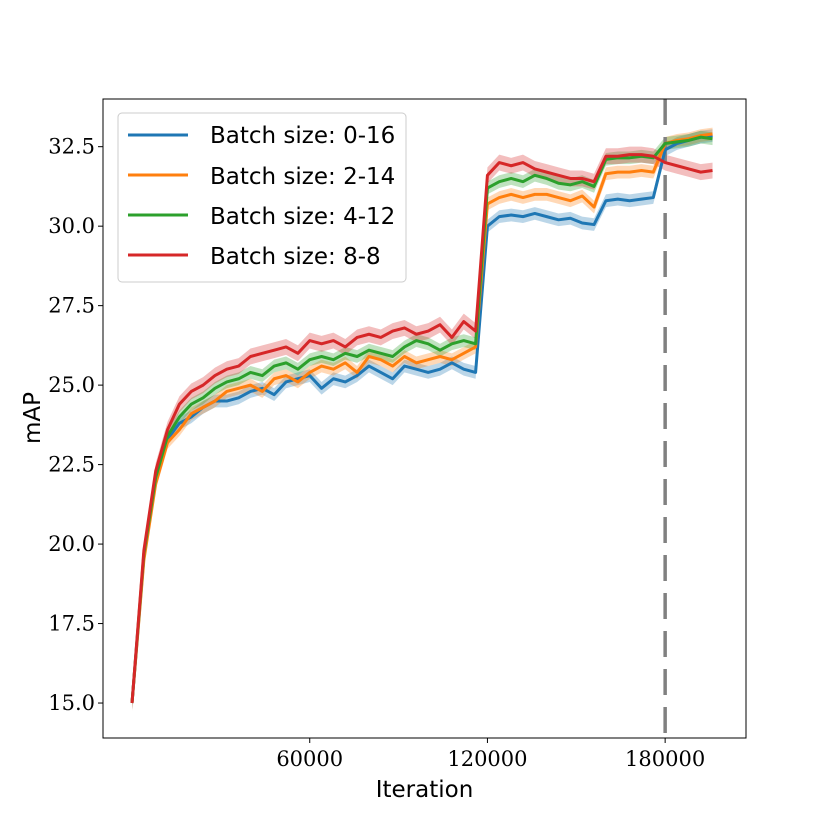 The height and width of the screenshot is (830, 830). I want to click on y-tick-label: 25.0, so click(71, 385).